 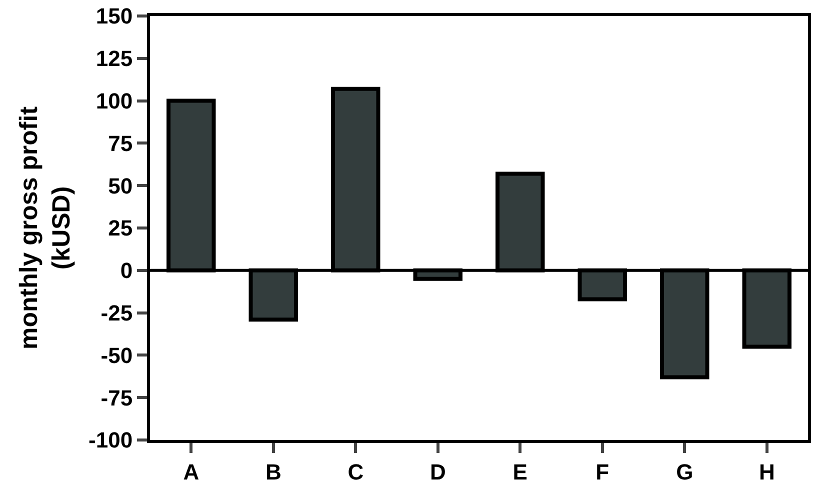 What do you see at coordinates (114, 59) in the screenshot?
I see `y-tick-label: 125` at bounding box center [114, 59].